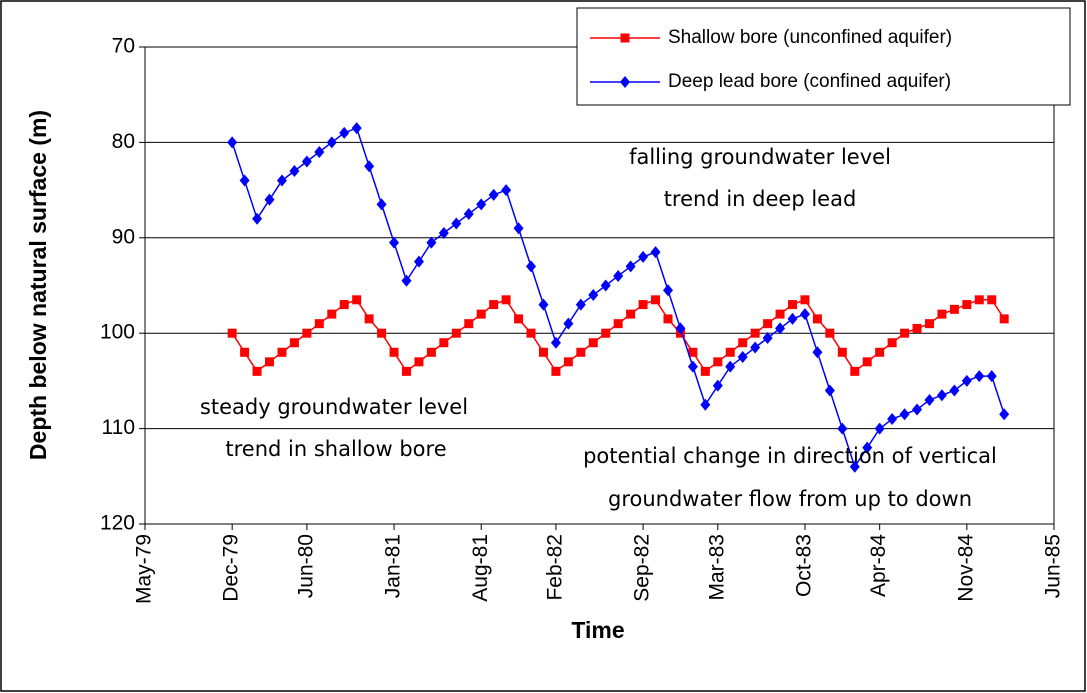  What do you see at coordinates (144, 569) in the screenshot?
I see `x-tick-label: May-79` at bounding box center [144, 569].